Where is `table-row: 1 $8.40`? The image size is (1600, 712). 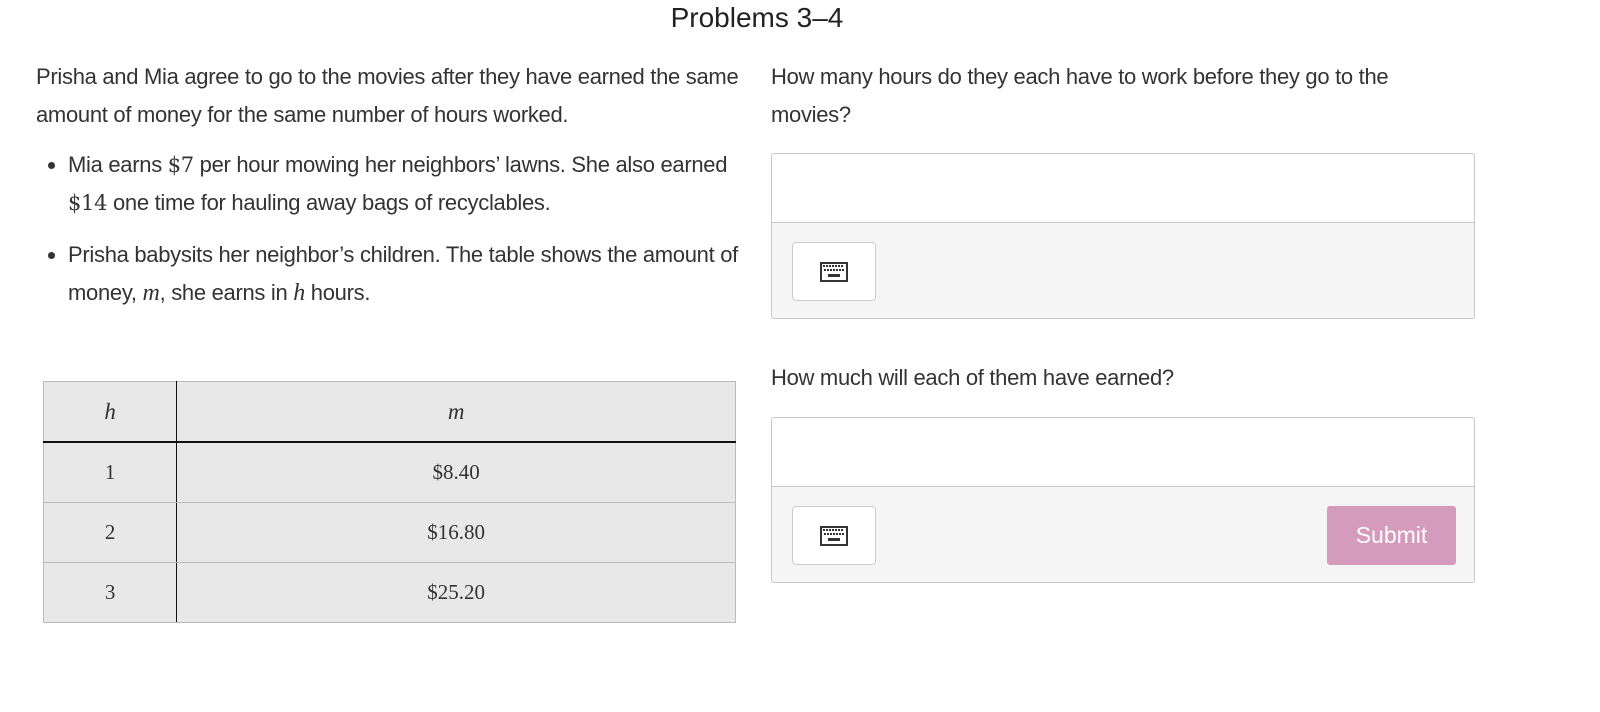
table-row: 1 $8.40 is located at coordinates (389, 472).